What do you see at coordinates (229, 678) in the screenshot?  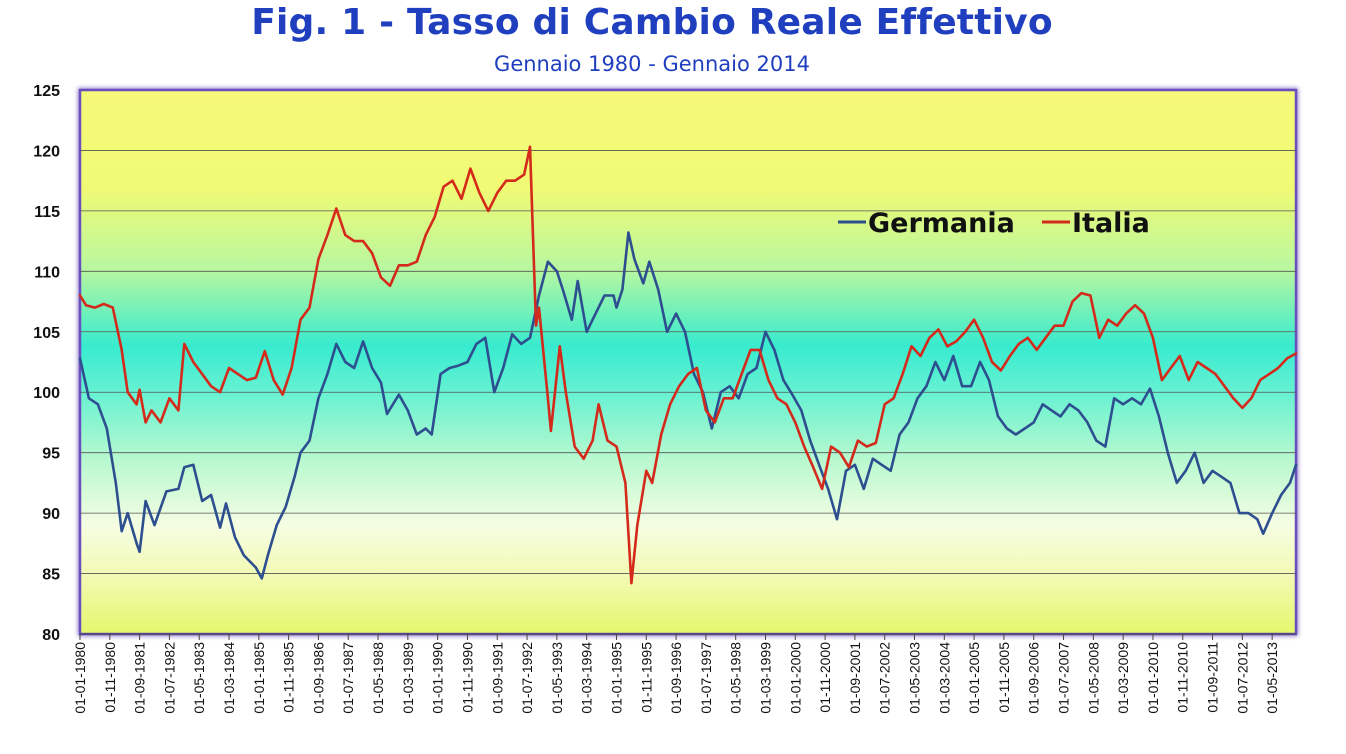 I see `x-tick-label: 01-03-1984` at bounding box center [229, 678].